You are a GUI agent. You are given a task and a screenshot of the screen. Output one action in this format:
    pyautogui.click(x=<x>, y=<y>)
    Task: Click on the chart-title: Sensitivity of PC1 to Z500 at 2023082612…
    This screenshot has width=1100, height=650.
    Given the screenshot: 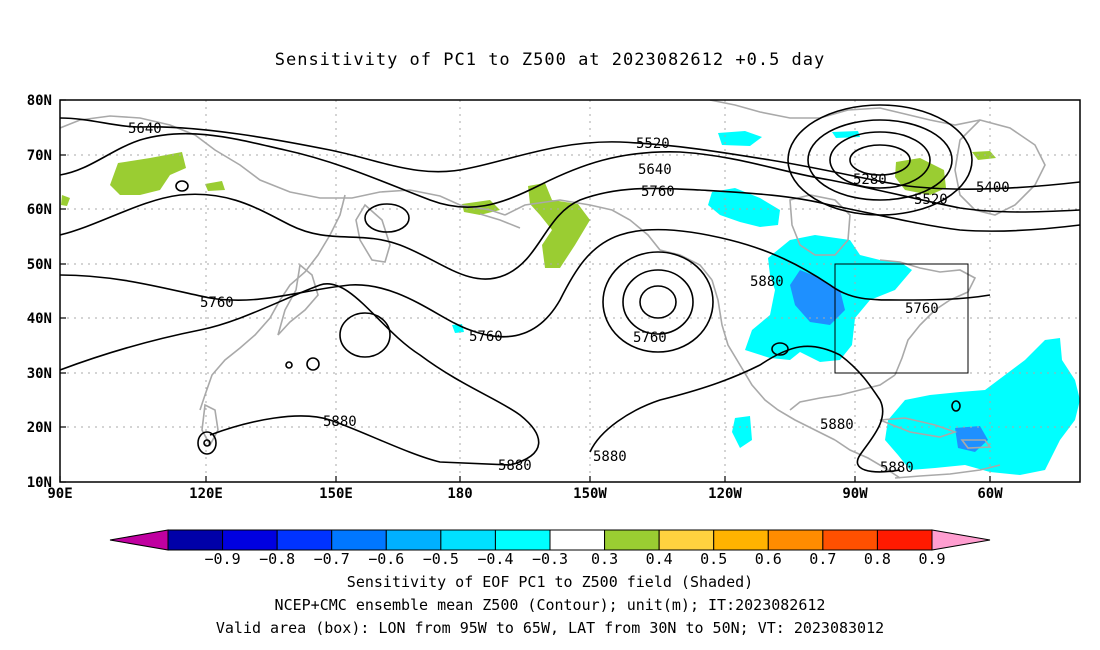 What is the action you would take?
    pyautogui.click(x=550, y=60)
    